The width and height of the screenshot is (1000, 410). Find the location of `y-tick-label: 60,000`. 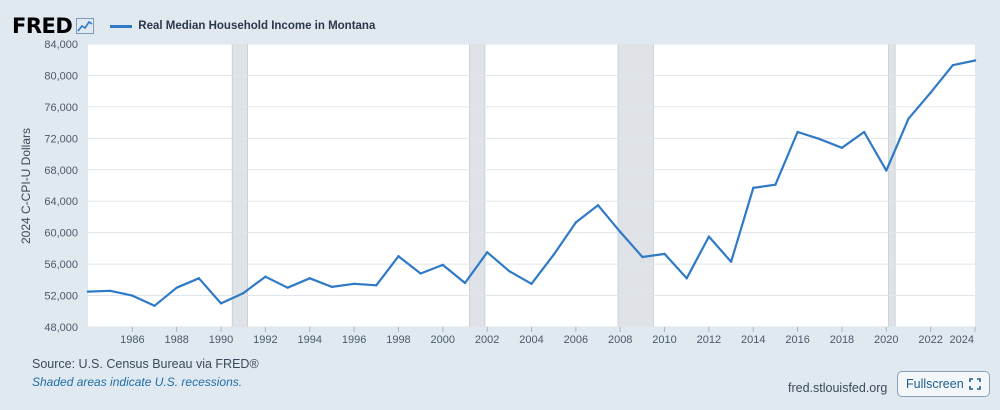

y-tick-label: 60,000 is located at coordinates (61, 234).